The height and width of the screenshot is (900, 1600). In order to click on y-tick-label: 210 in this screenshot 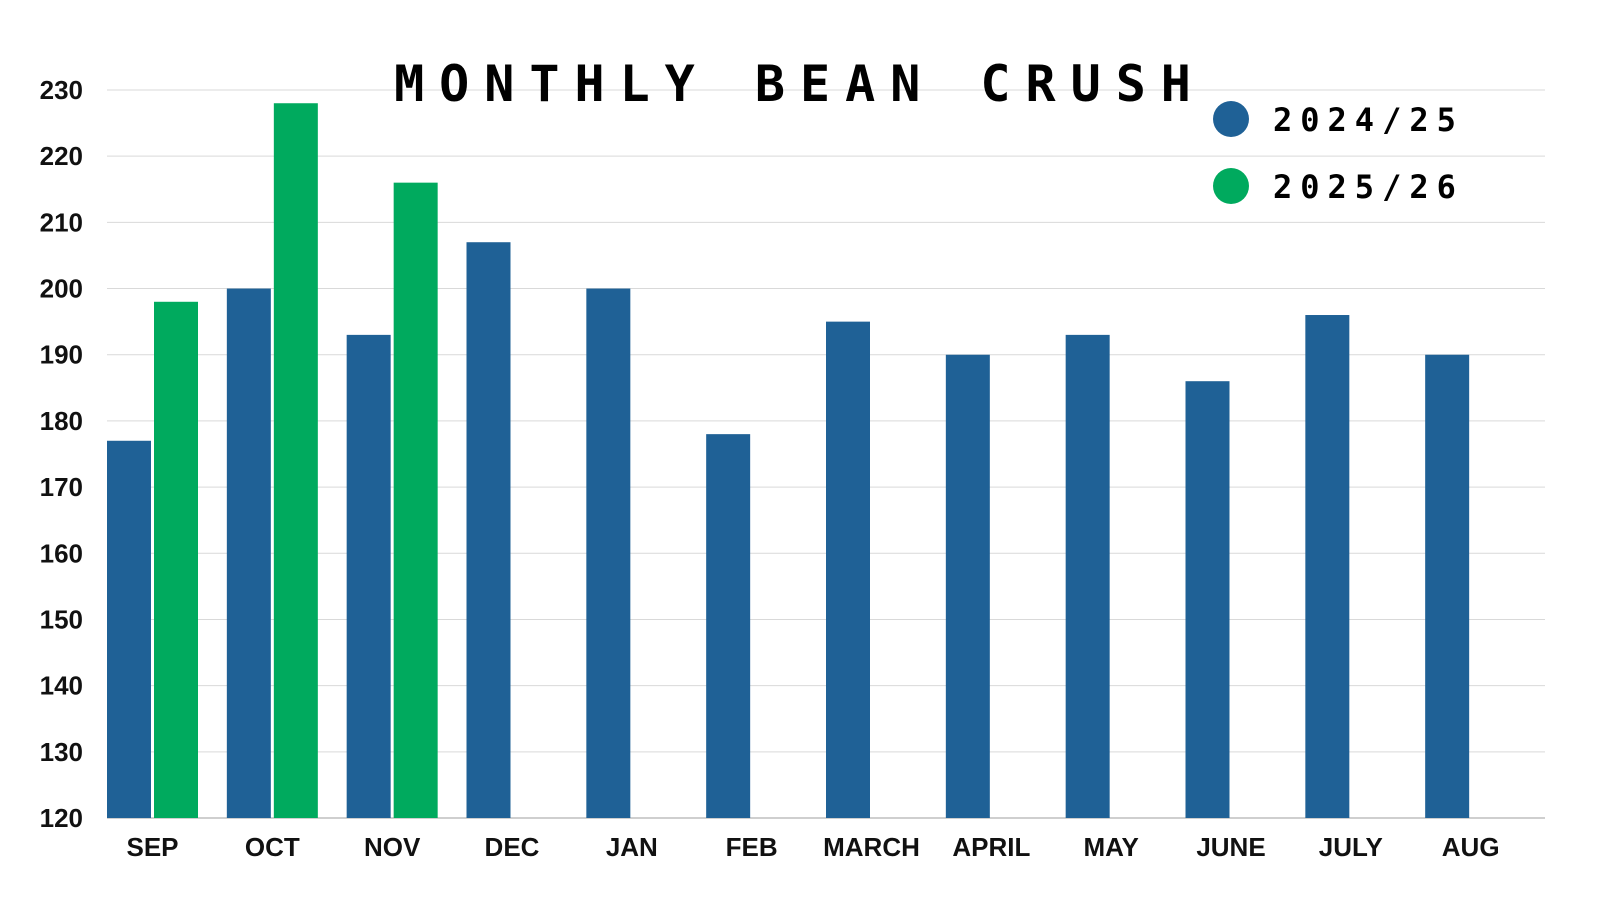, I will do `click(61, 222)`.